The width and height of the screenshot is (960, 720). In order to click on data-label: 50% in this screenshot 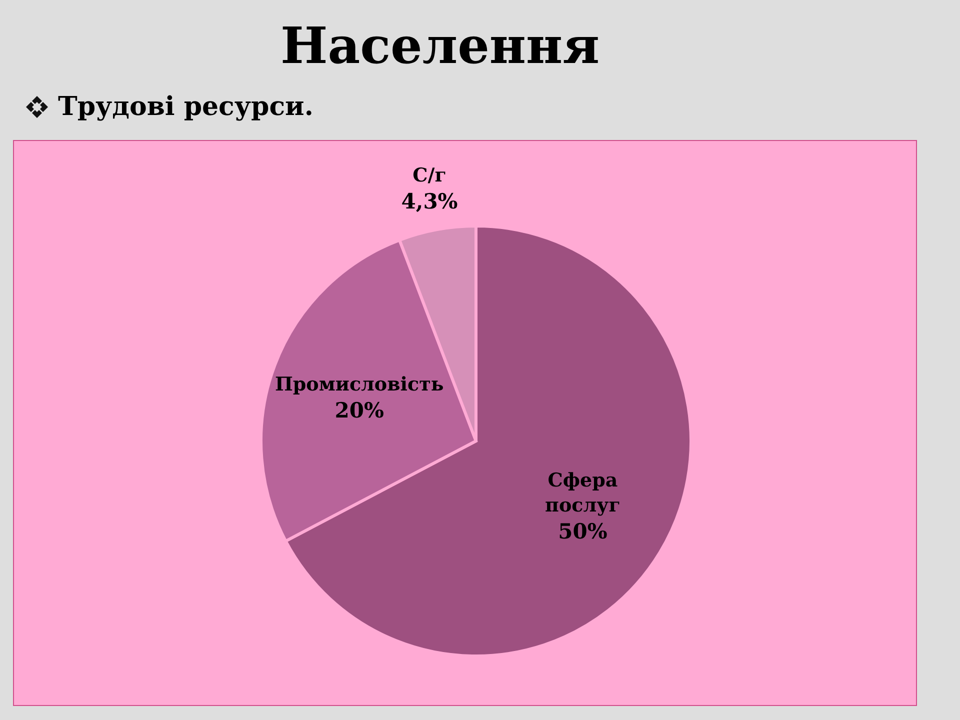, I will do `click(583, 530)`.